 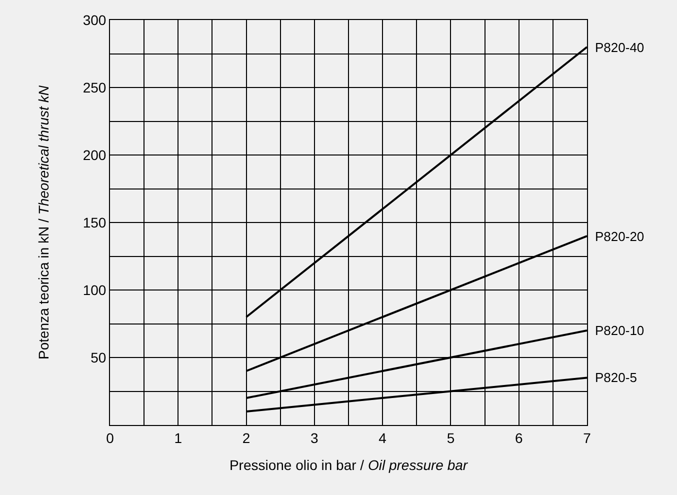 I want to click on series-label: P820-40, so click(x=619, y=47).